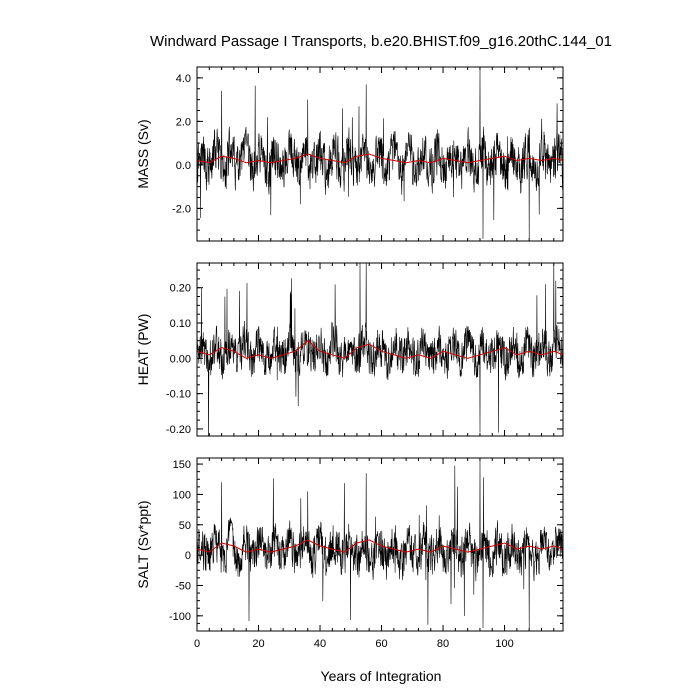  What do you see at coordinates (320, 644) in the screenshot?
I see `x-tick-label: 40` at bounding box center [320, 644].